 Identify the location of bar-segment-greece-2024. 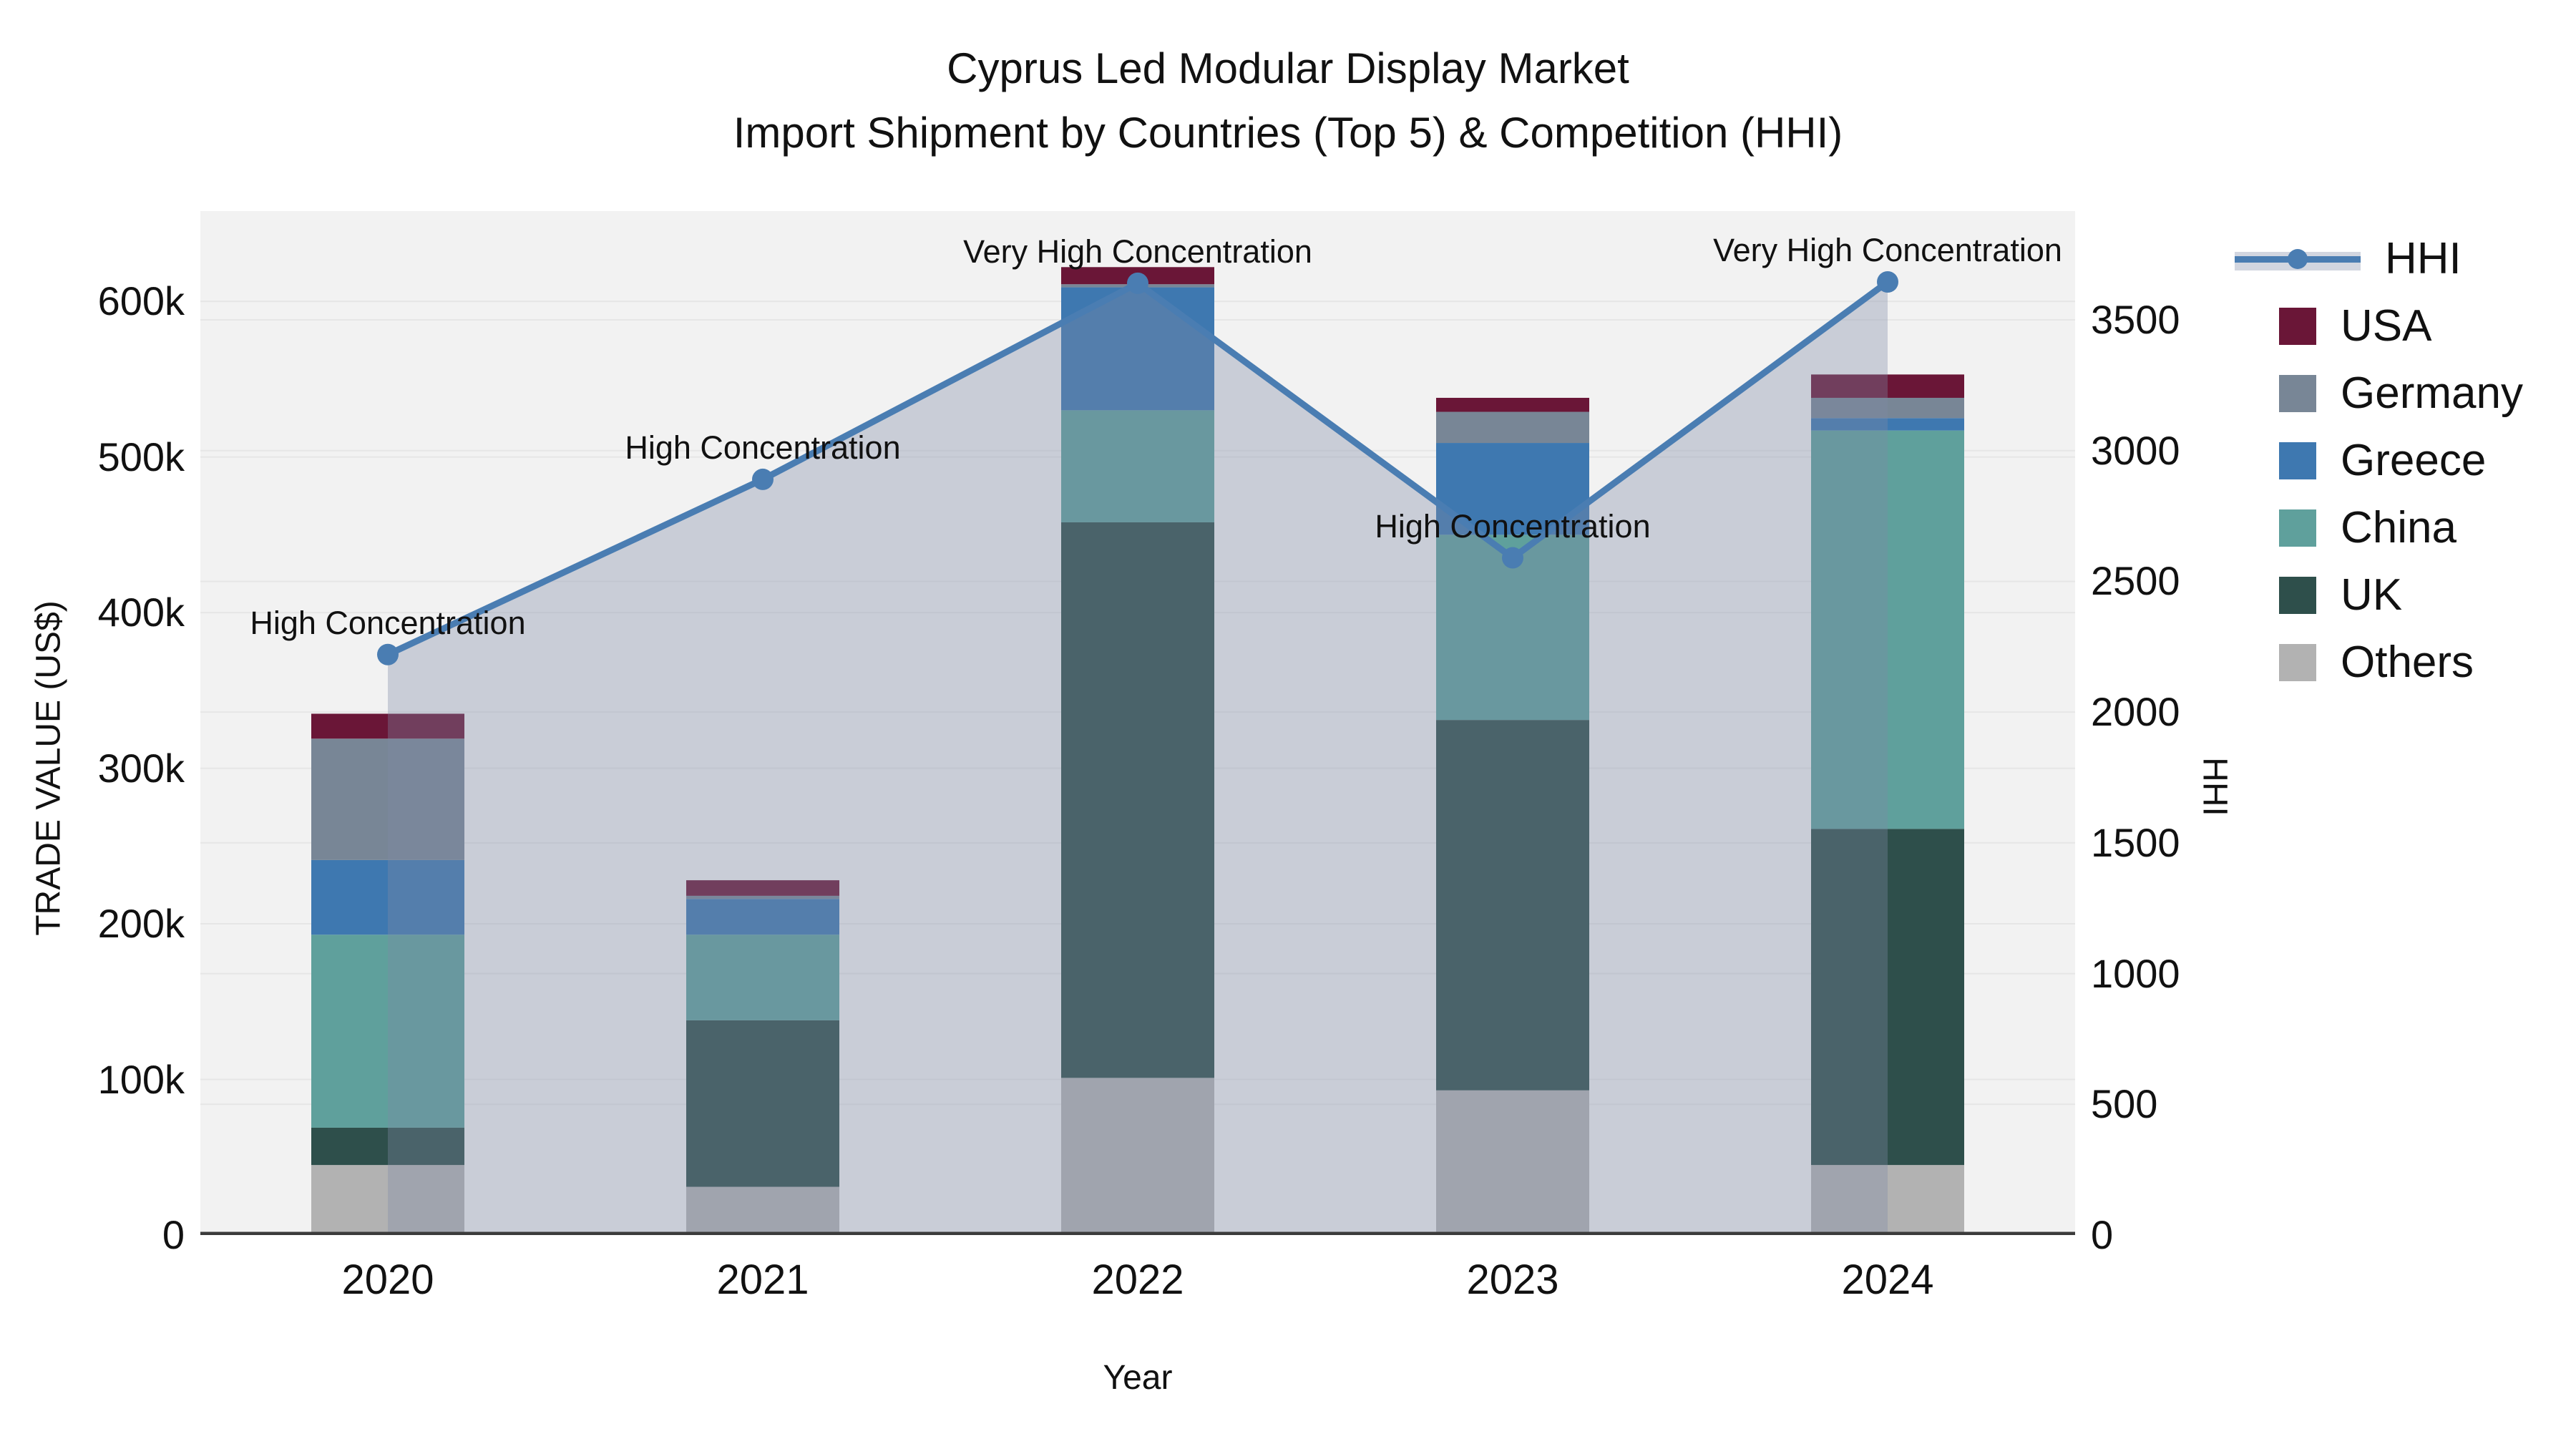
(1887, 425).